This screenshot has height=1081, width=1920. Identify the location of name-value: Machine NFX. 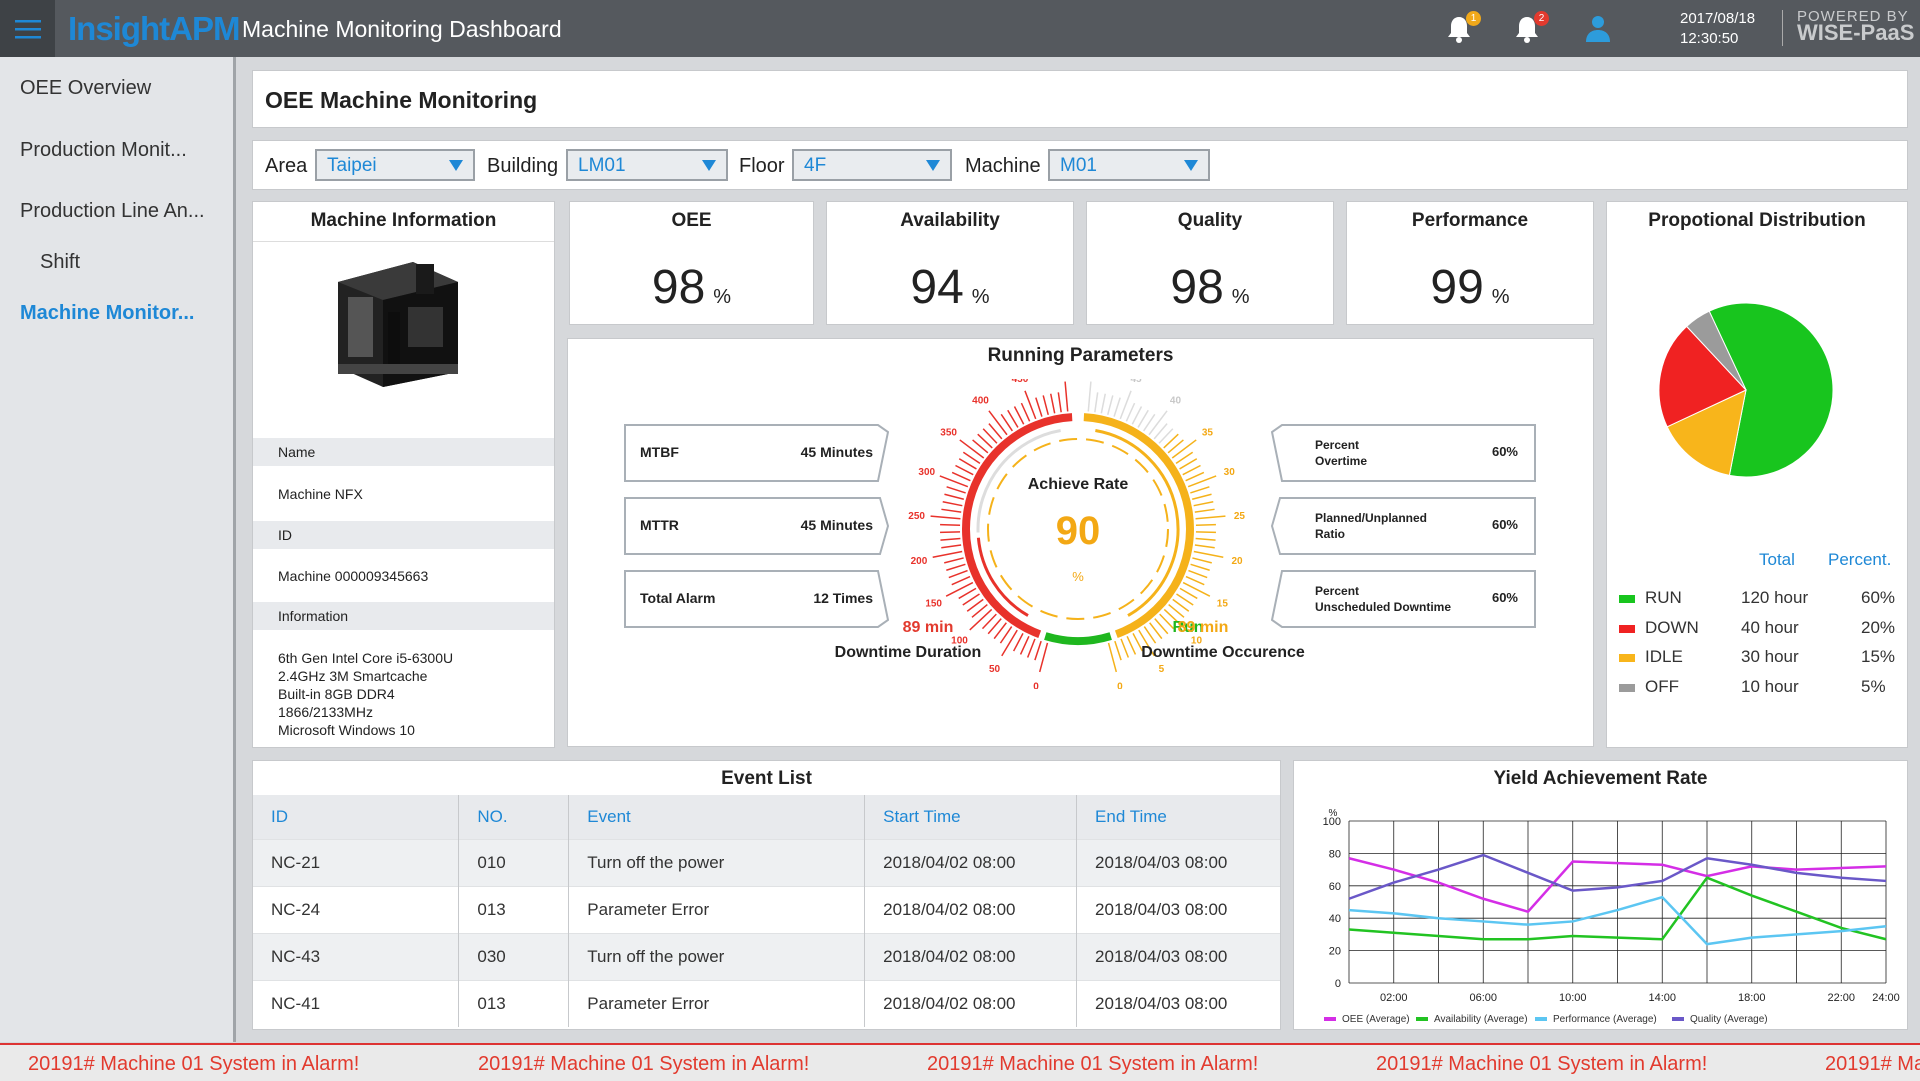
(320, 494).